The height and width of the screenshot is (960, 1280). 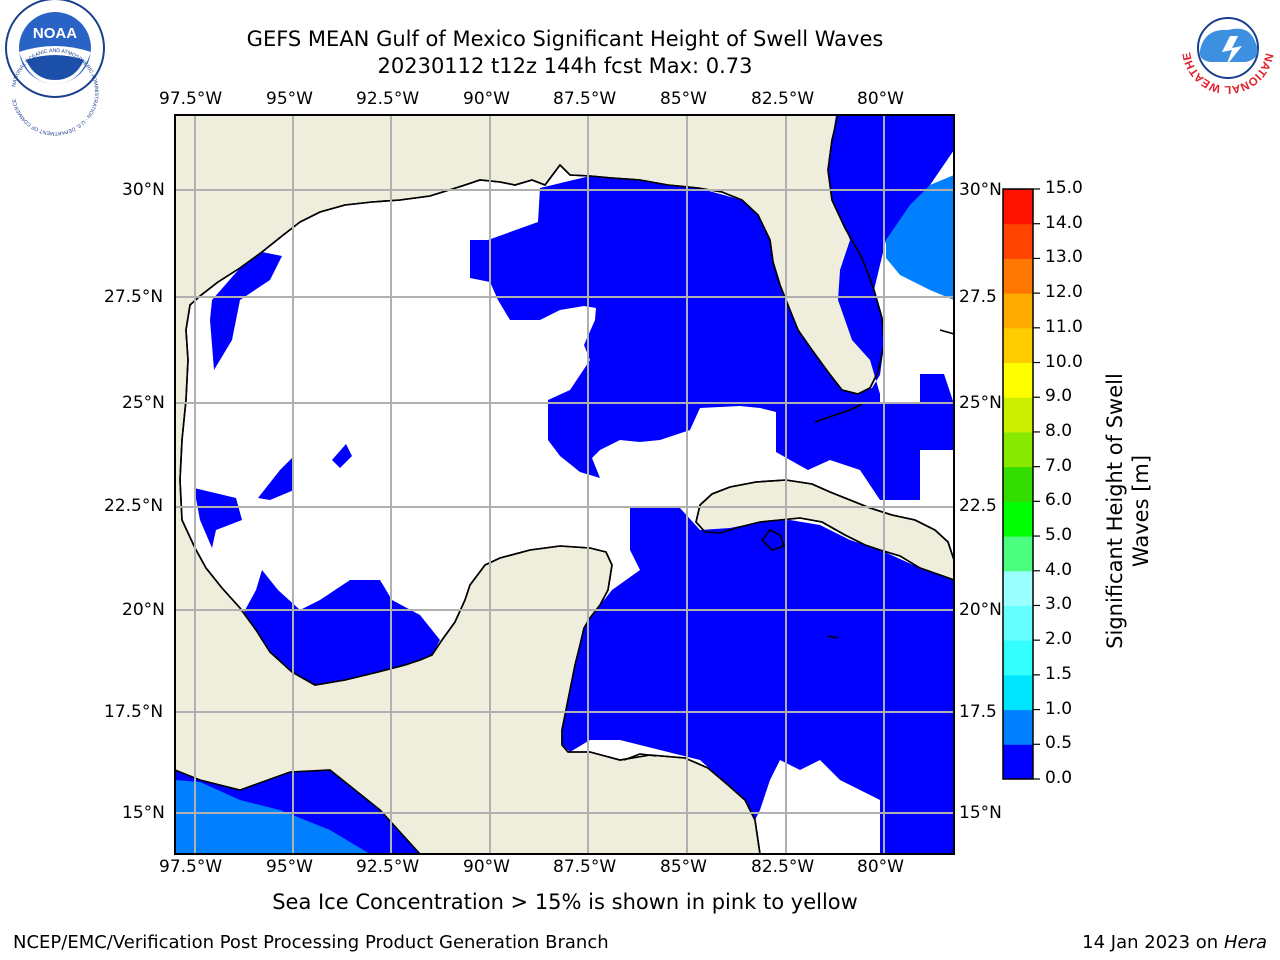 What do you see at coordinates (1059, 743) in the screenshot?
I see `colorbar-tick-label-1: 0.5` at bounding box center [1059, 743].